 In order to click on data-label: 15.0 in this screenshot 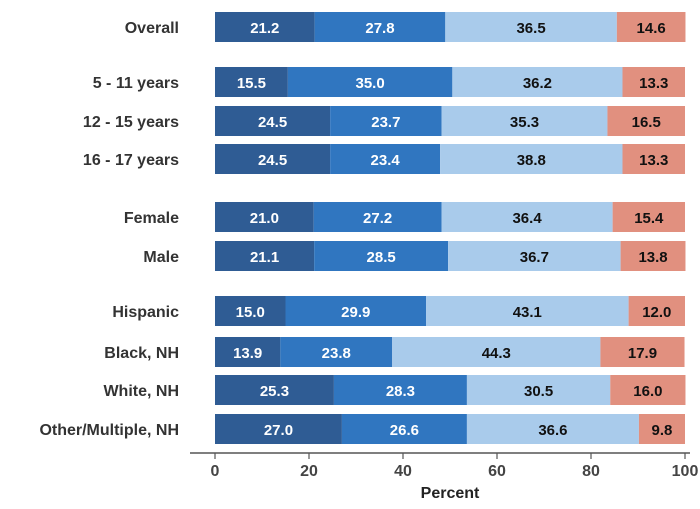, I will do `click(250, 312)`.